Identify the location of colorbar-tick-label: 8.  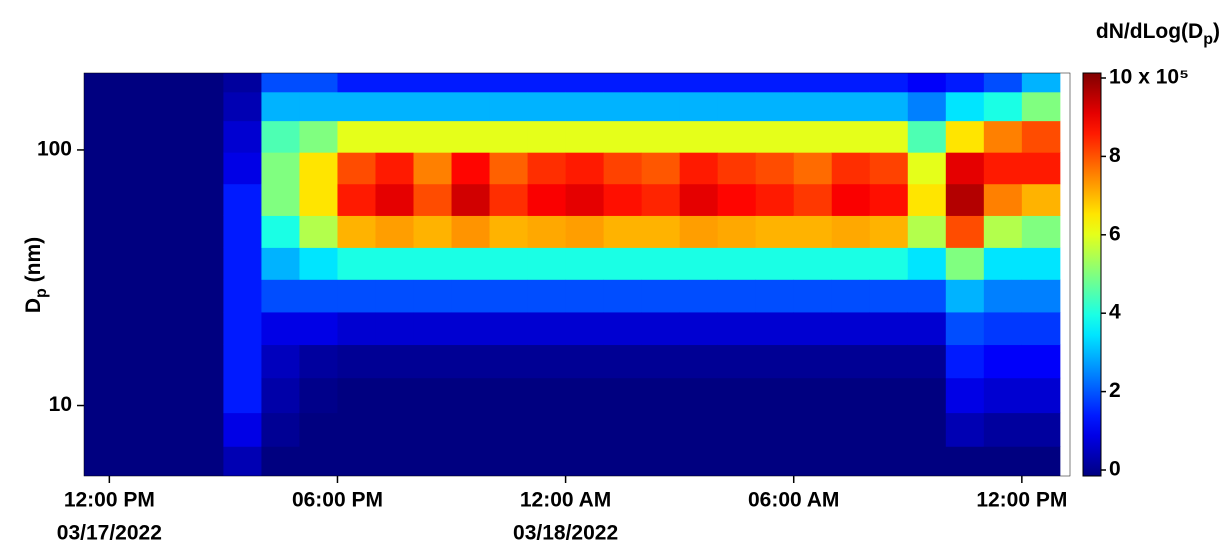
(1115, 155).